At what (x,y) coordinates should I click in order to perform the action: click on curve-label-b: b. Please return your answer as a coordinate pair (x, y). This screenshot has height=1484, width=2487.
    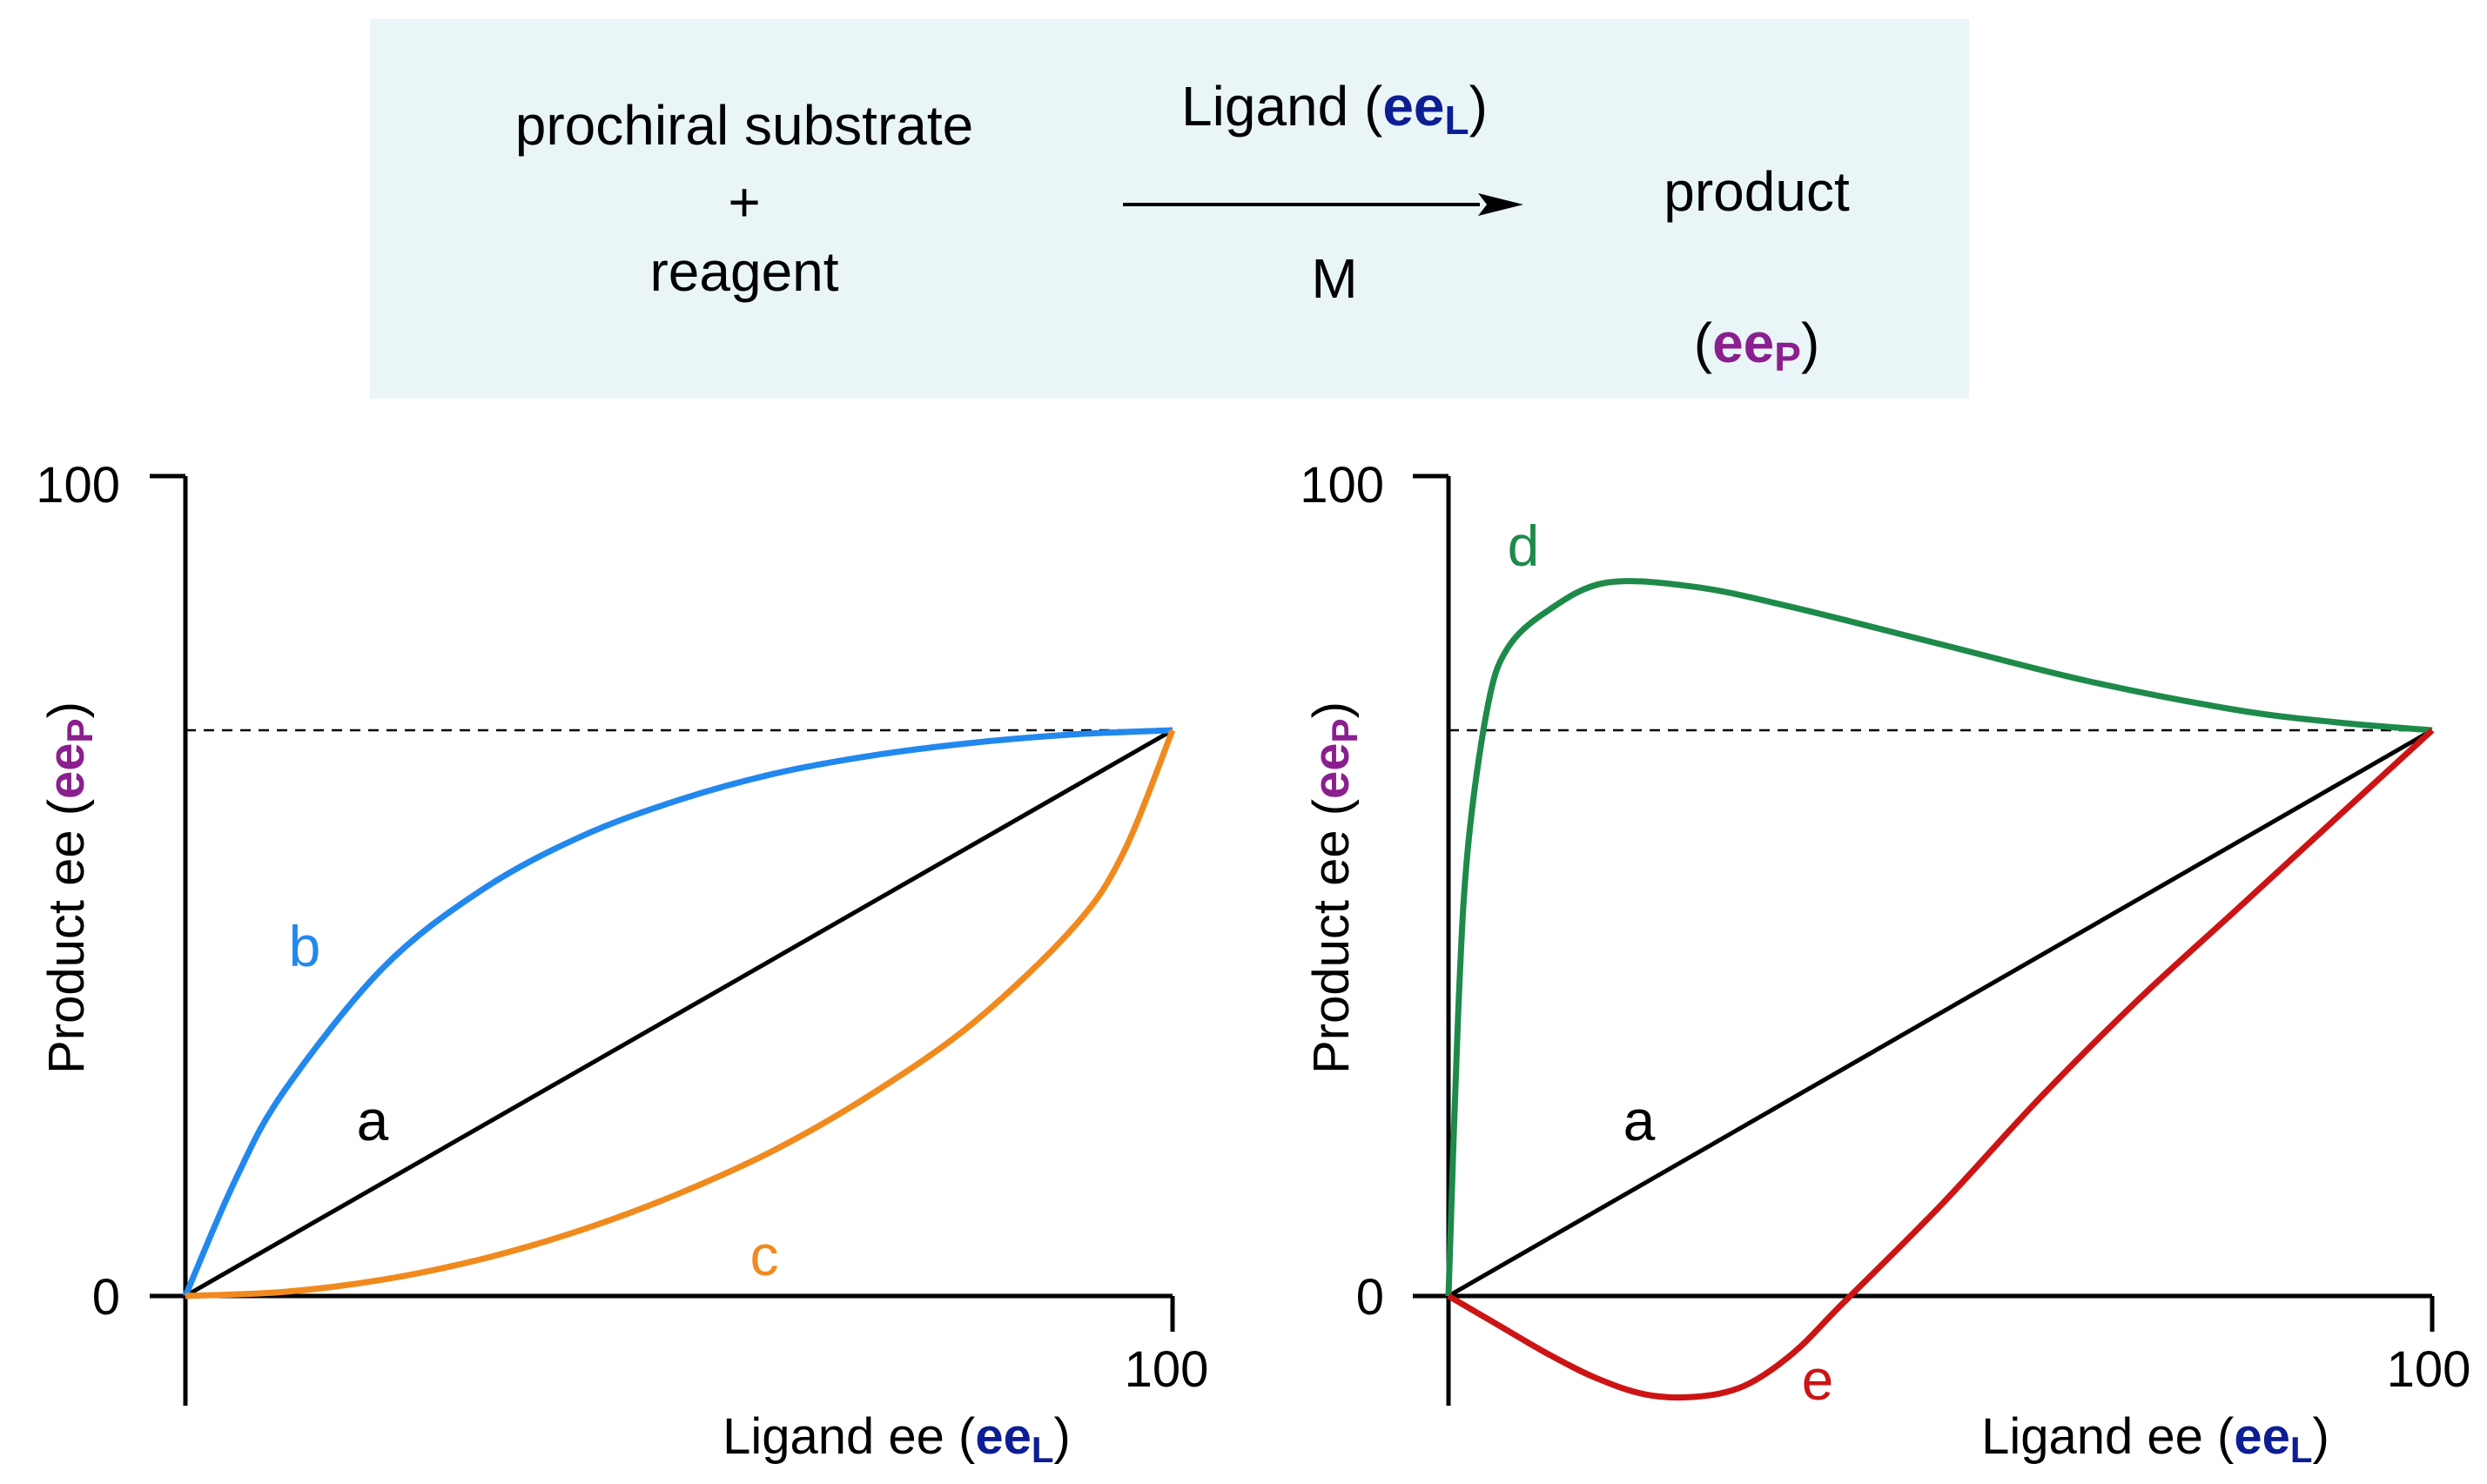
    Looking at the image, I should click on (305, 946).